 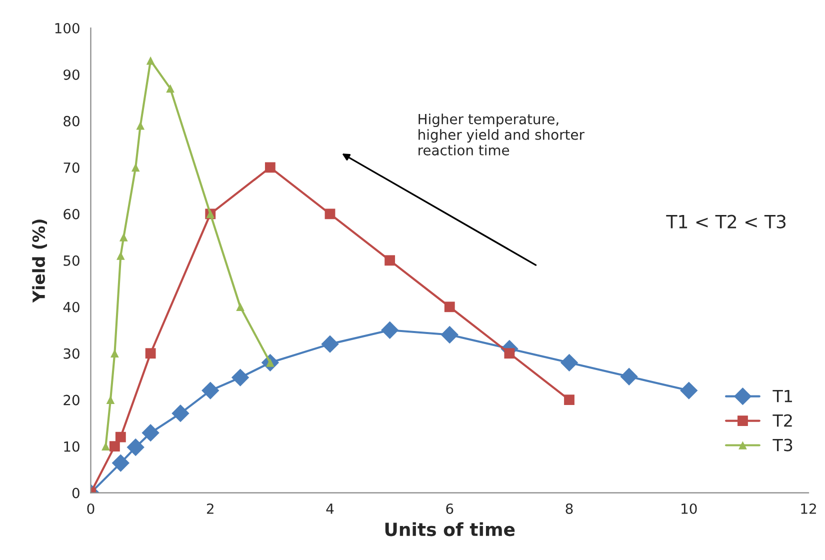 What do you see at coordinates (71, 307) in the screenshot?
I see `y-tick-label: 40` at bounding box center [71, 307].